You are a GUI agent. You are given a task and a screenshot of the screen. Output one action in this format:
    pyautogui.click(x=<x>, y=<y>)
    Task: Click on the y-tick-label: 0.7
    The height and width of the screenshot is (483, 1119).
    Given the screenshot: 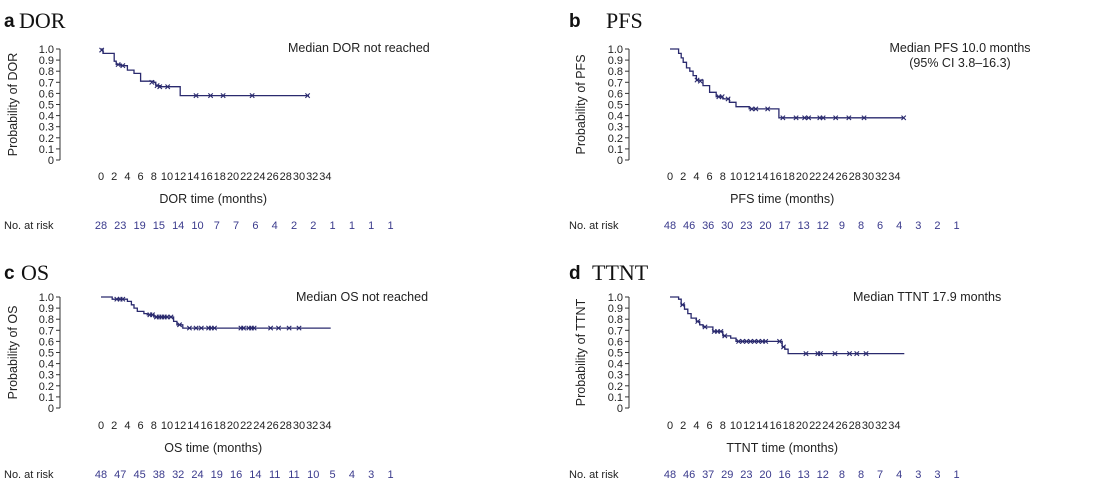 What is the action you would take?
    pyautogui.click(x=46, y=83)
    